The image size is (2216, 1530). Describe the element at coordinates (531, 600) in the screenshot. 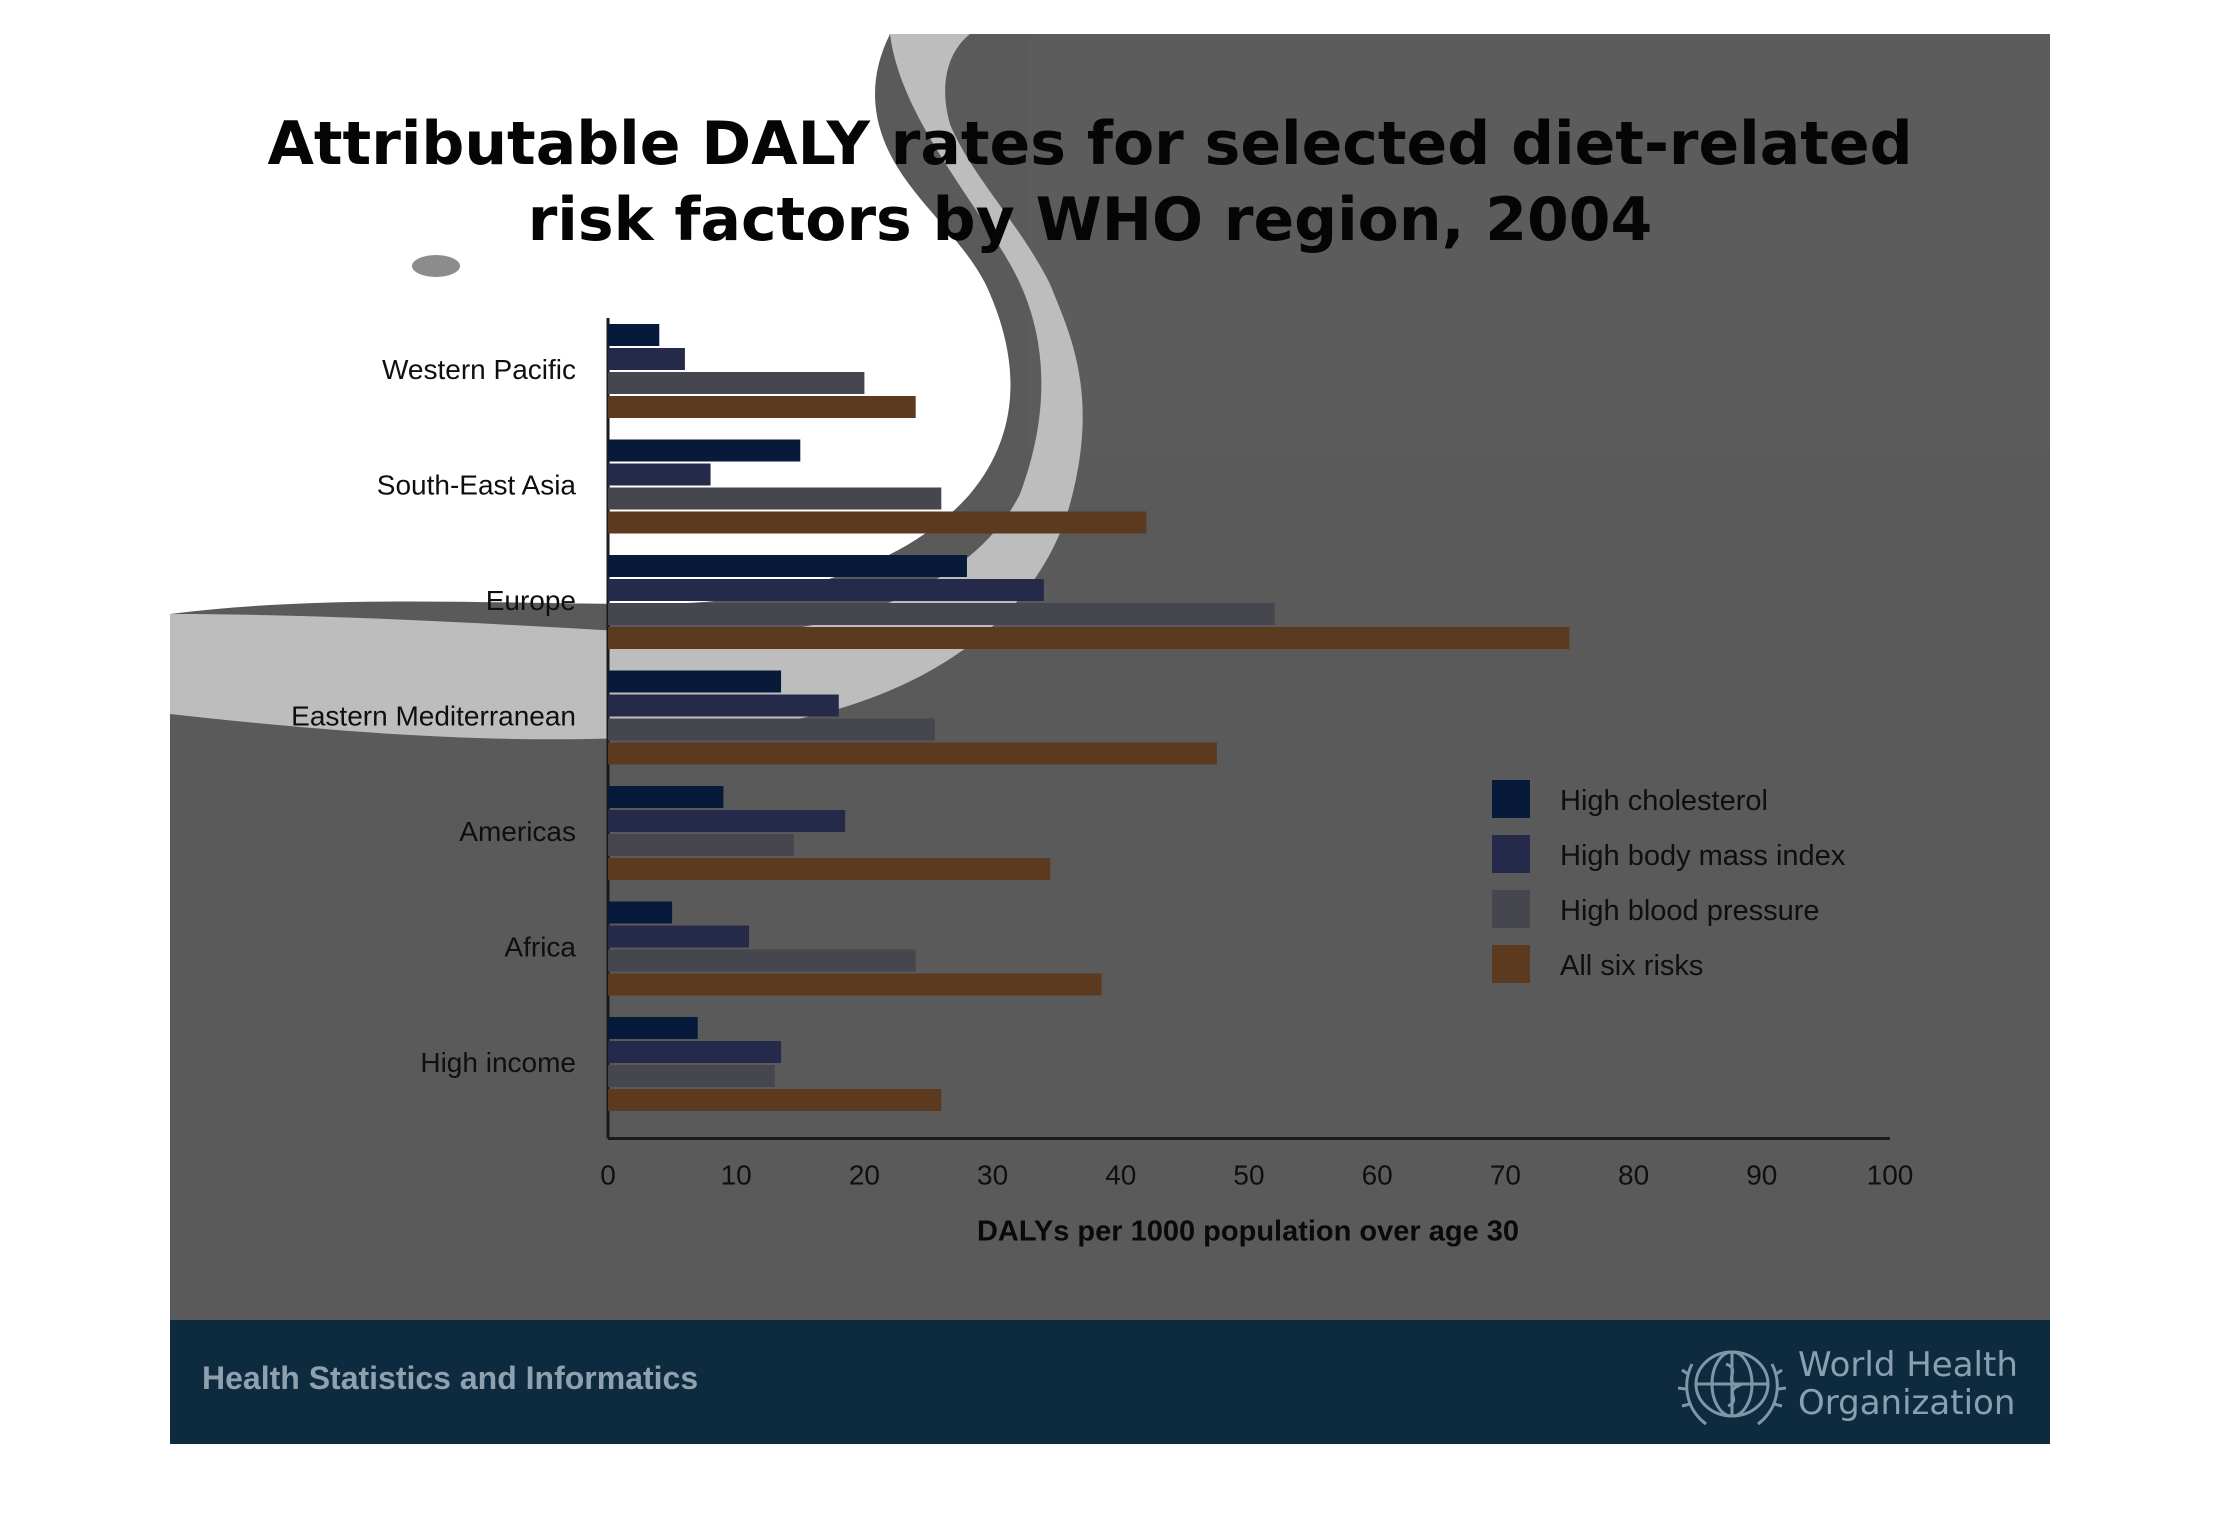

I see `category-label-europe: Europe` at that location.